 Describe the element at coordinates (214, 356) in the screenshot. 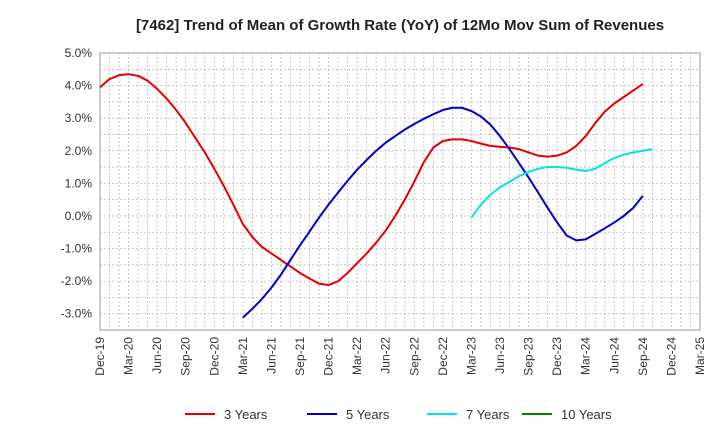

I see `x-tick-label: Dec-20` at that location.